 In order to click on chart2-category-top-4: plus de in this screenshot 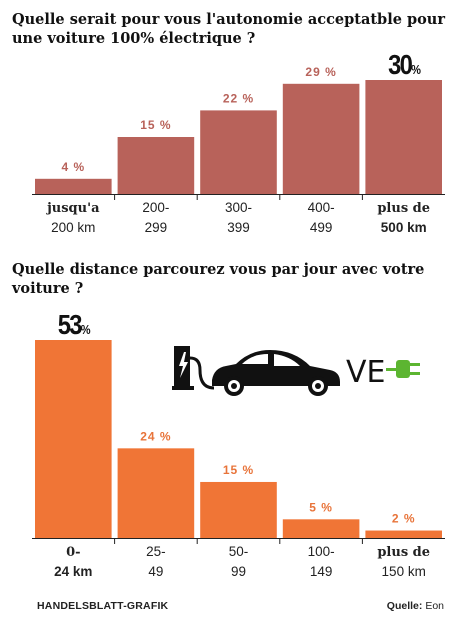, I will do `click(403, 552)`.